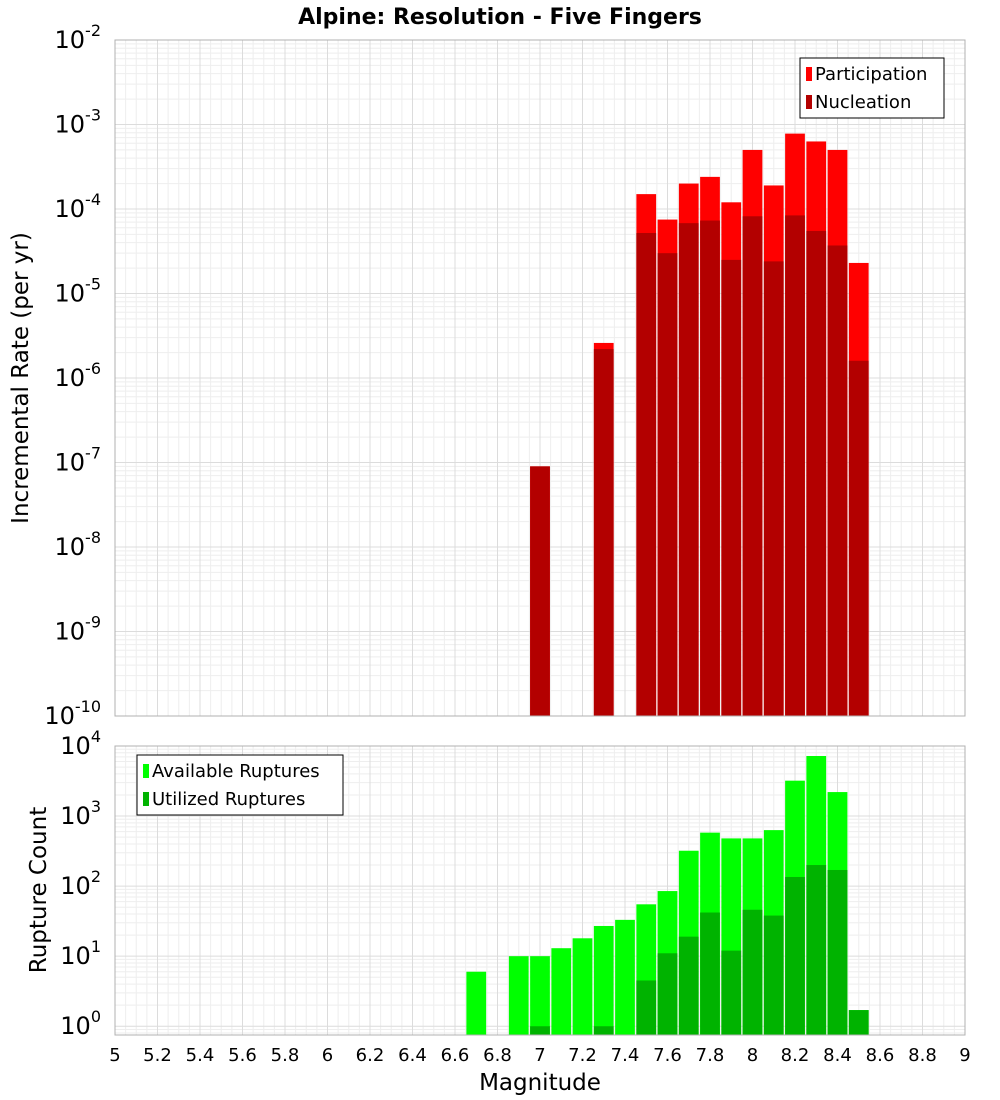 The image size is (1000, 1100). What do you see at coordinates (795, 955) in the screenshot?
I see `bar-utilized-ruptures-8.2` at bounding box center [795, 955].